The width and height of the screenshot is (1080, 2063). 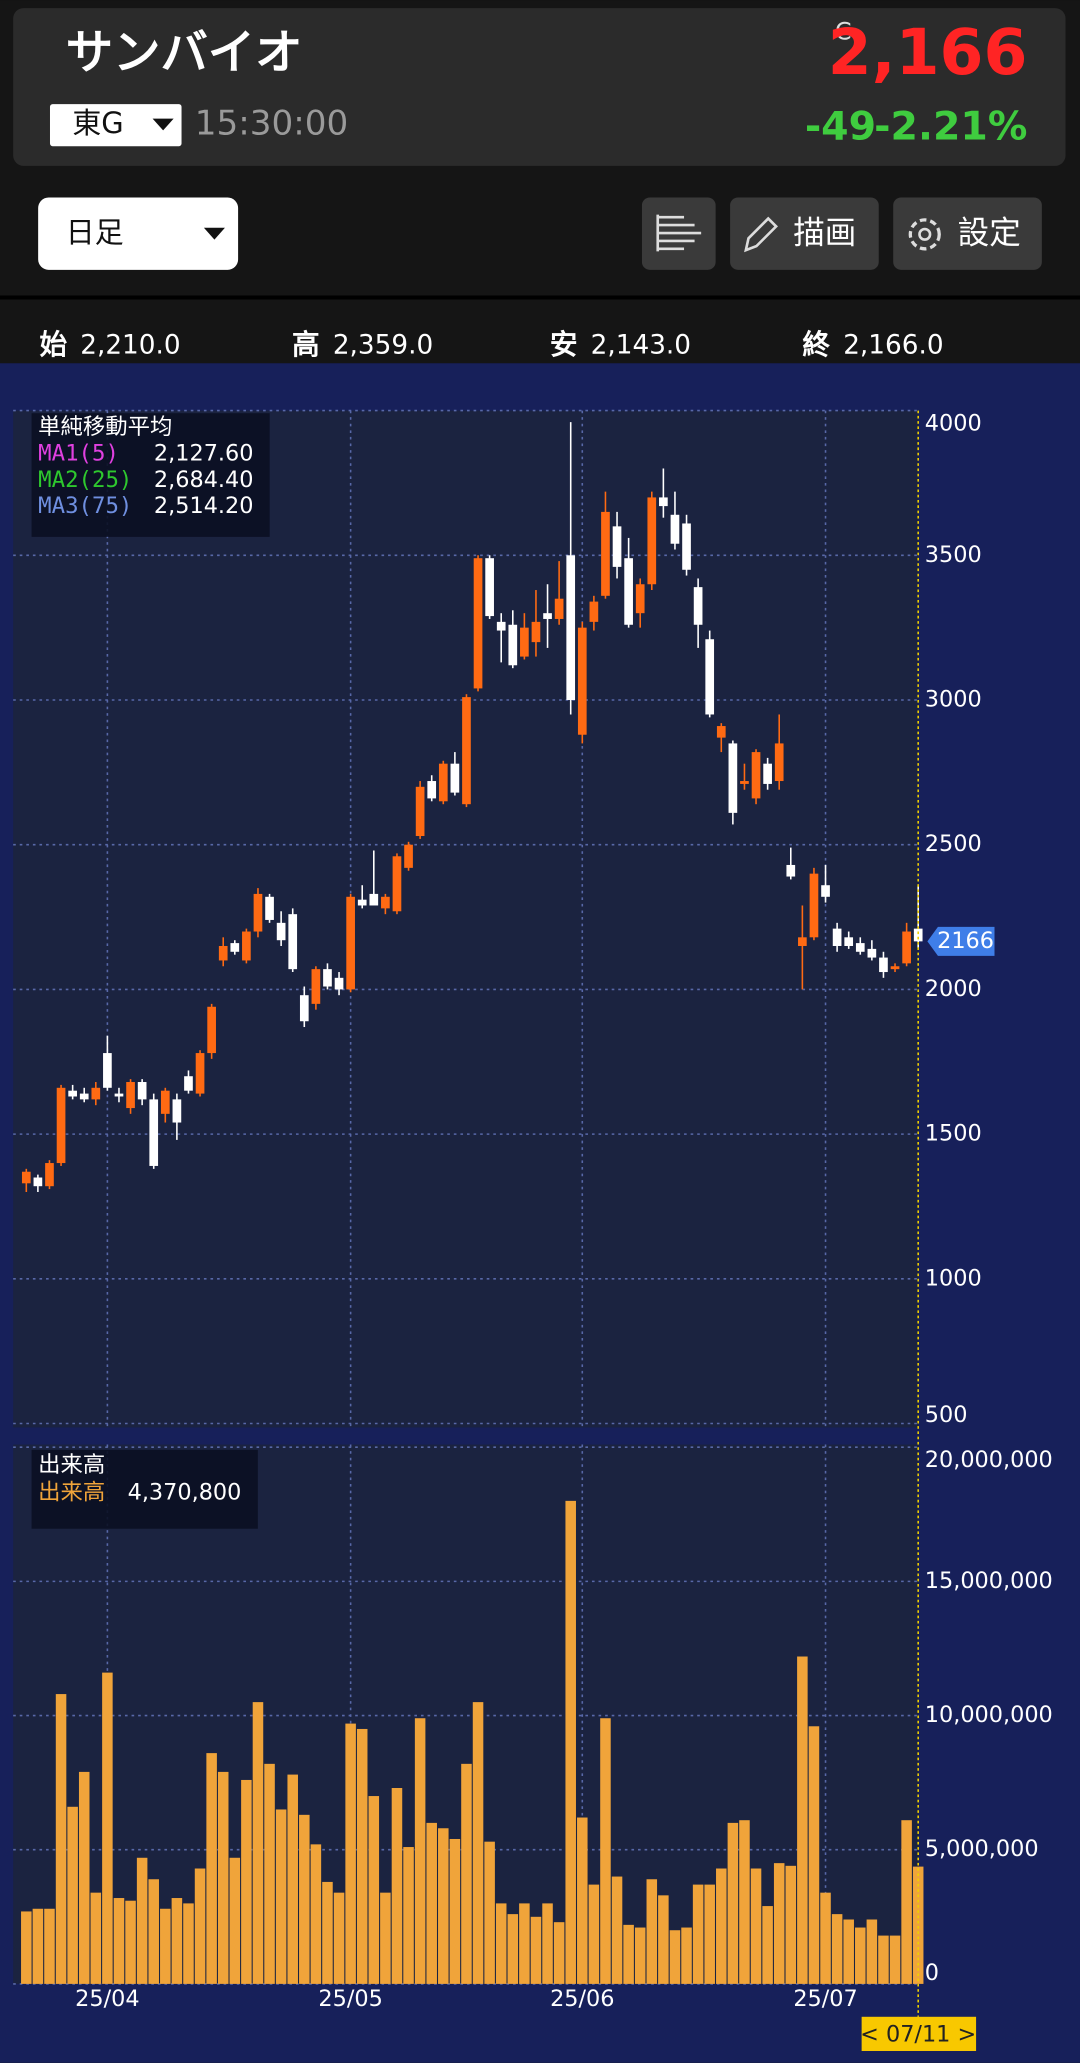 What do you see at coordinates (953, 1278) in the screenshot?
I see `y-tick-label: 1000` at bounding box center [953, 1278].